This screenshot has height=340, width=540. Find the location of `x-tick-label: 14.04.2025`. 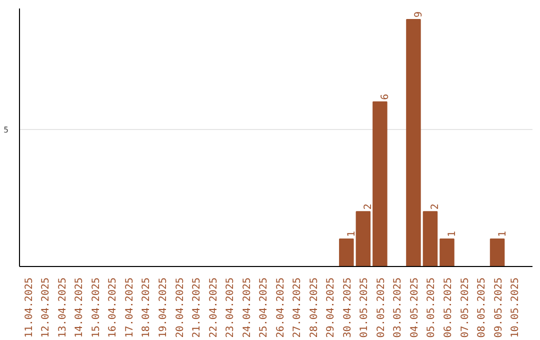

x-tick-label: 14.04.2025 is located at coordinates (80, 307).